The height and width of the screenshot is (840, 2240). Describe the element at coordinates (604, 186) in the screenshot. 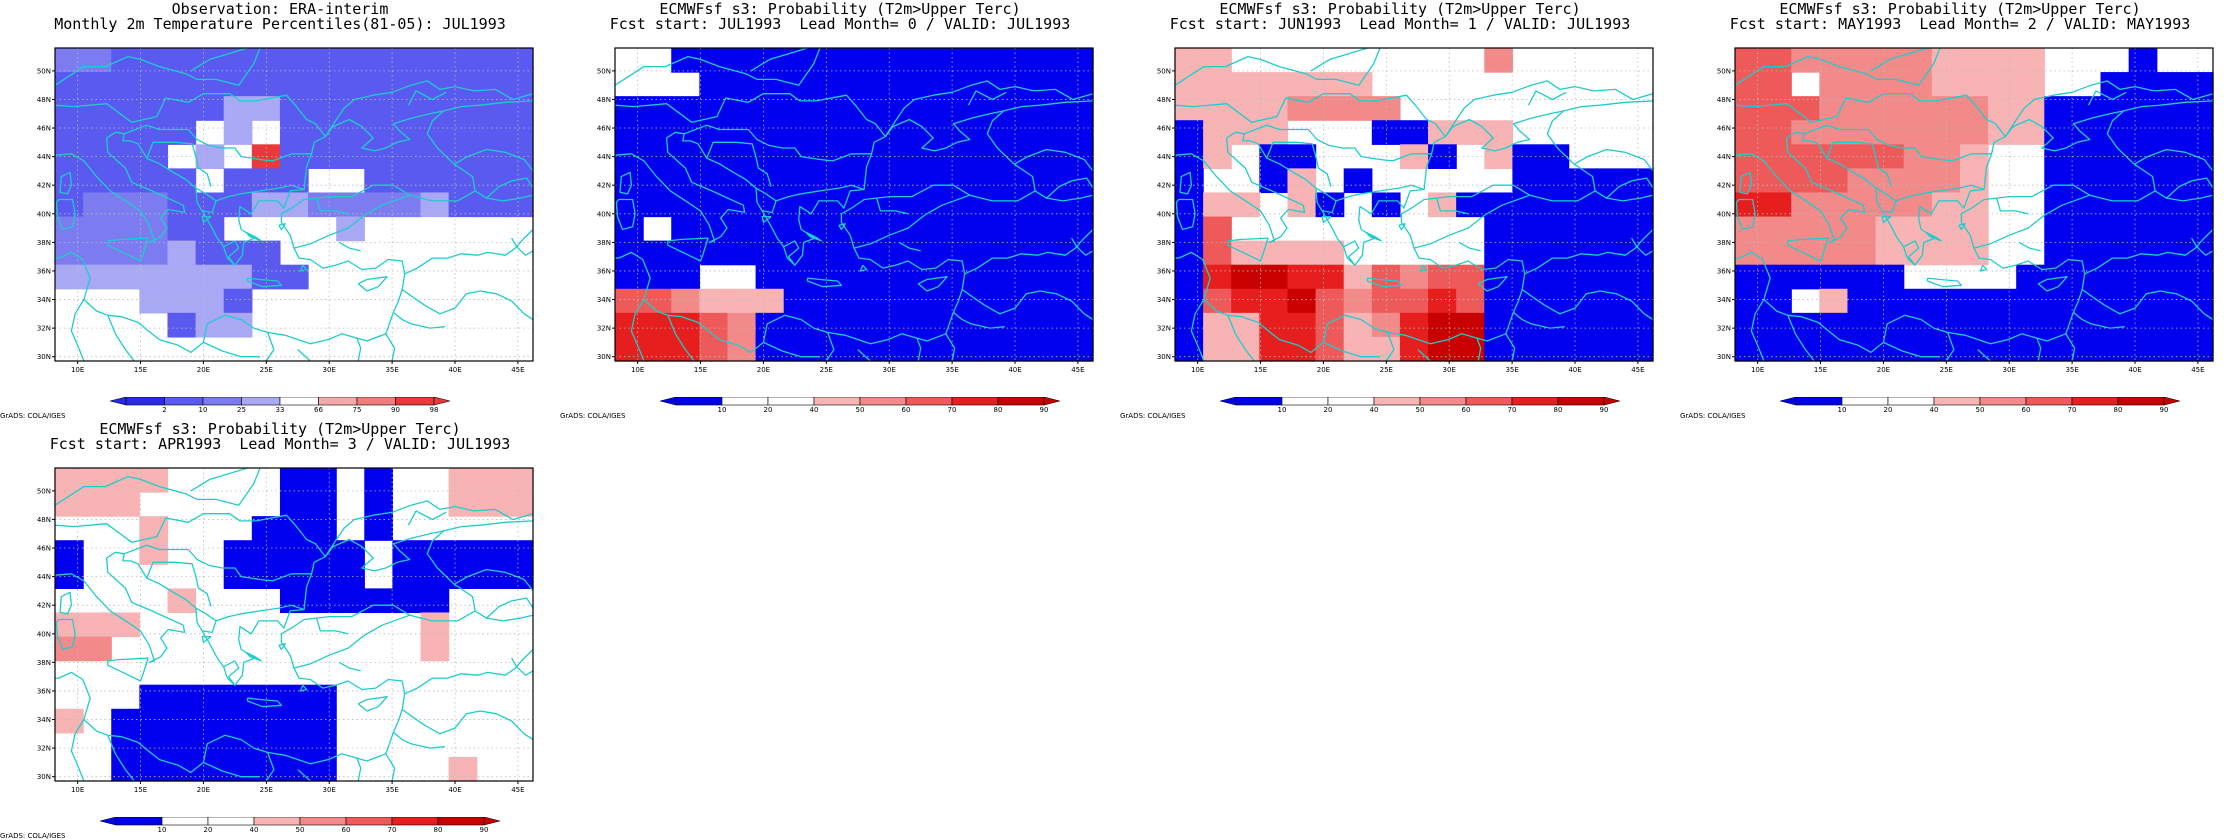

I see `lat-tick-label: 42N` at that location.